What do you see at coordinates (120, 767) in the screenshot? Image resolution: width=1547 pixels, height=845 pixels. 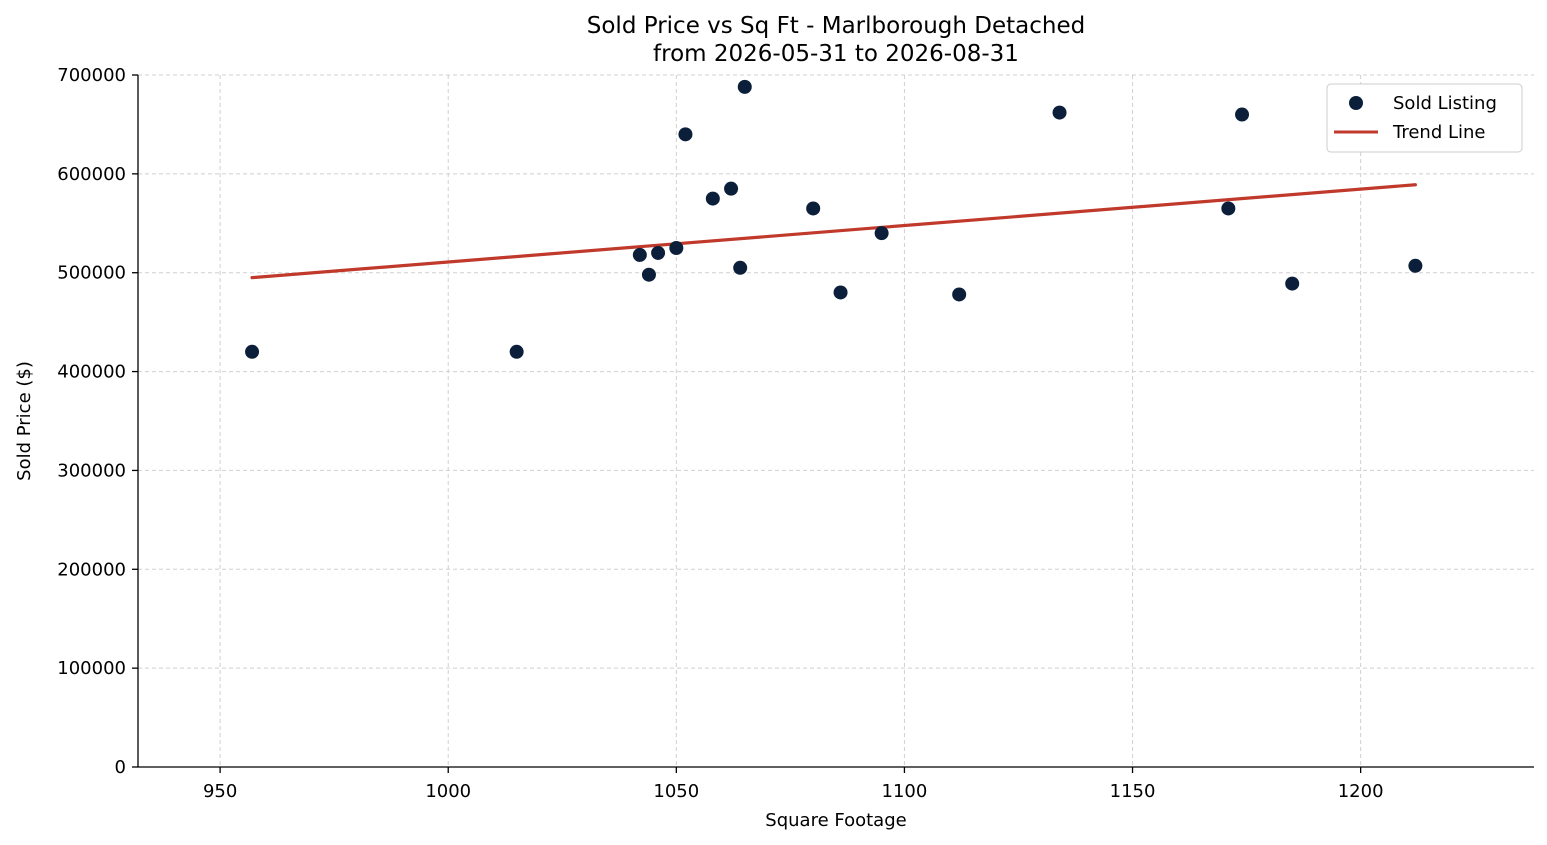 I see `y-tick-label: 0` at bounding box center [120, 767].